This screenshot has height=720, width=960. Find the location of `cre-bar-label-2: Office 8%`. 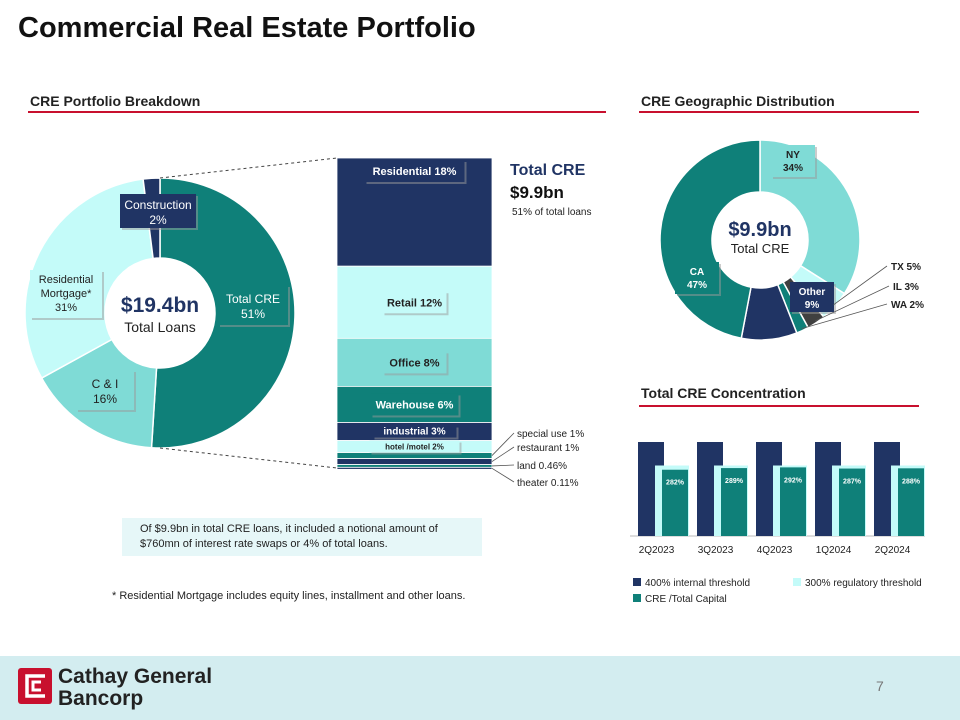

cre-bar-label-2: Office 8% is located at coordinates (414, 363).